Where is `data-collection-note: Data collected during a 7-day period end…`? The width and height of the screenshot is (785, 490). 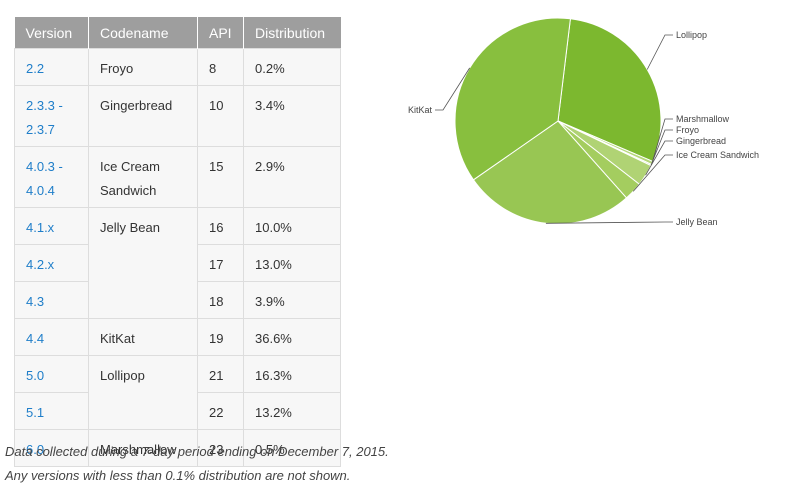 data-collection-note: Data collected during a 7-day period end… is located at coordinates (197, 451).